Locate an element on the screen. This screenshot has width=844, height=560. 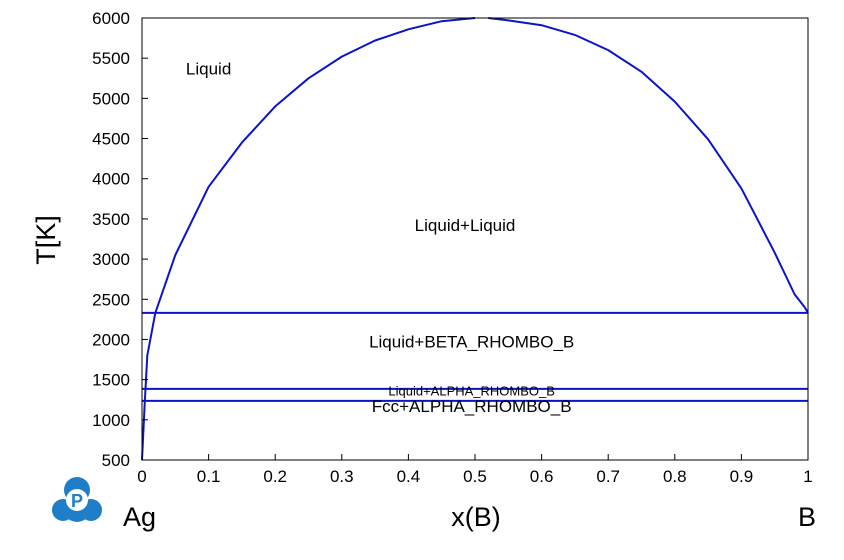
x-tick-label: 0.3 is located at coordinates (342, 476).